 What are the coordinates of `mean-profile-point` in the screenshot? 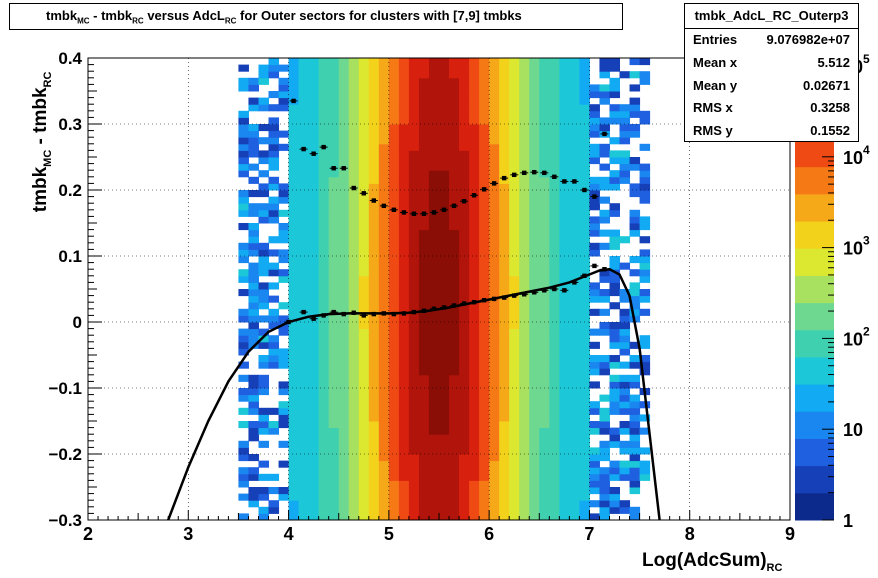 It's located at (594, 266).